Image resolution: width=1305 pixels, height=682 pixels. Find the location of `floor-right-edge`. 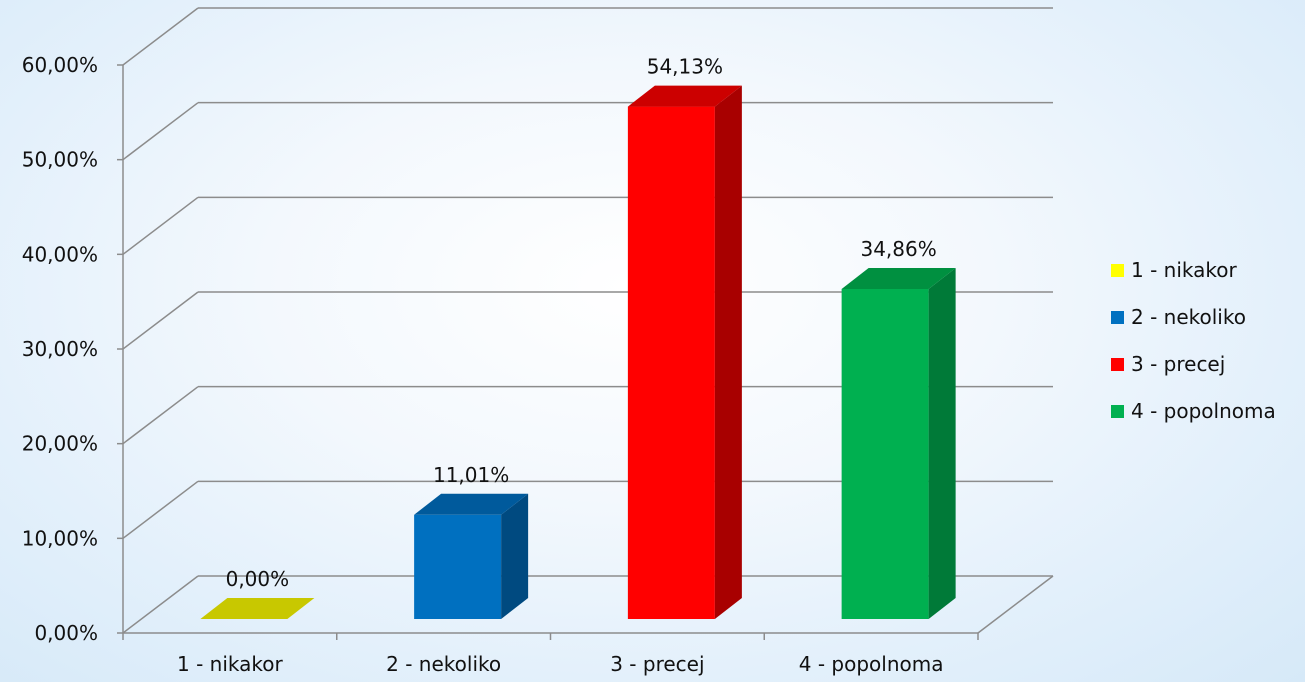

floor-right-edge is located at coordinates (1015, 604).